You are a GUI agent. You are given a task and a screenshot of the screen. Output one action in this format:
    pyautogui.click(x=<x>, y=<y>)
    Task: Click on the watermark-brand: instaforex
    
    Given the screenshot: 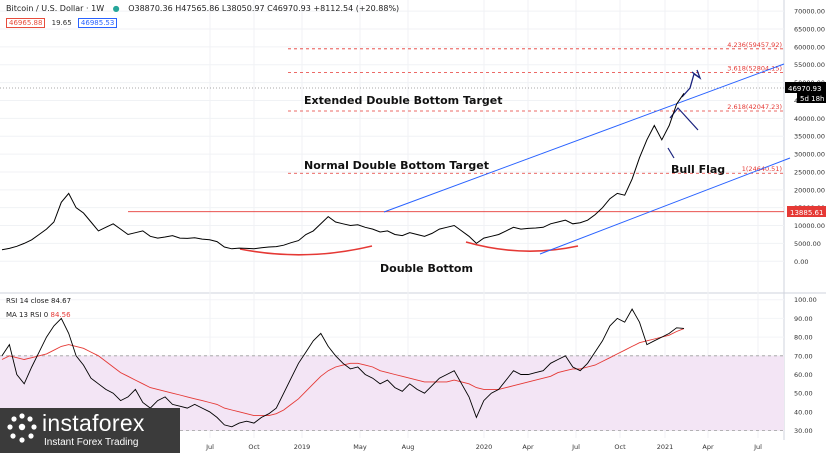 What is the action you would take?
    pyautogui.click(x=93, y=423)
    